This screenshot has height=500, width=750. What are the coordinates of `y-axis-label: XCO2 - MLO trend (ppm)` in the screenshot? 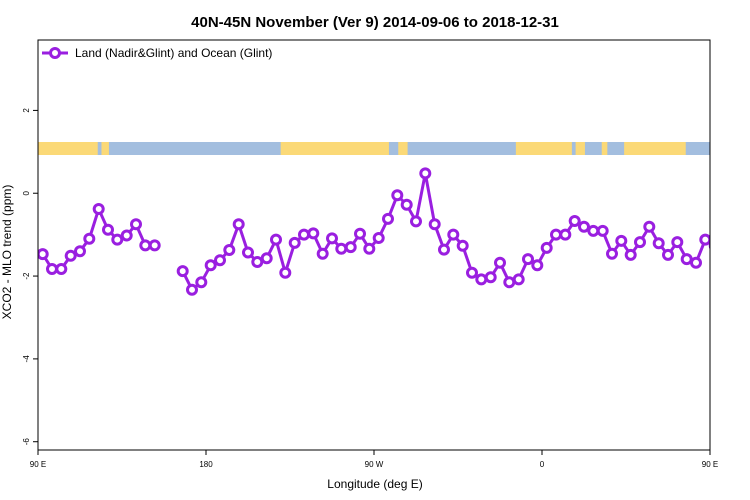 It's located at (7, 252).